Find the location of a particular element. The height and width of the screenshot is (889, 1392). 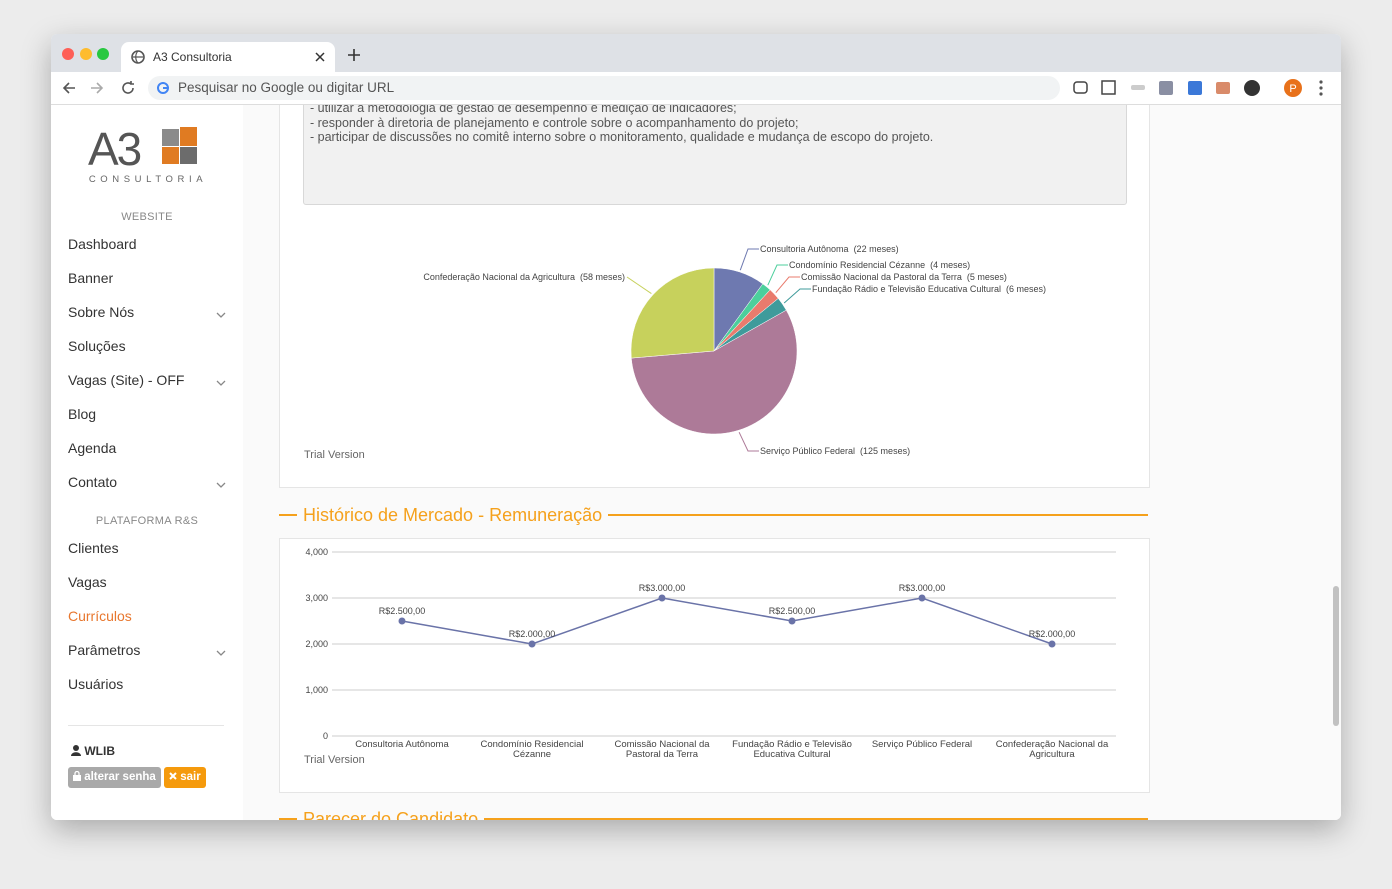

close-icon is located at coordinates (173, 776).